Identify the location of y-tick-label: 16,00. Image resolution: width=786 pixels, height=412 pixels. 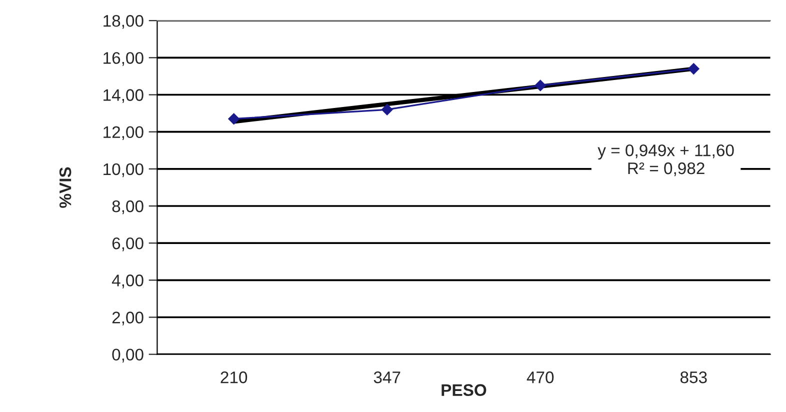
(124, 59).